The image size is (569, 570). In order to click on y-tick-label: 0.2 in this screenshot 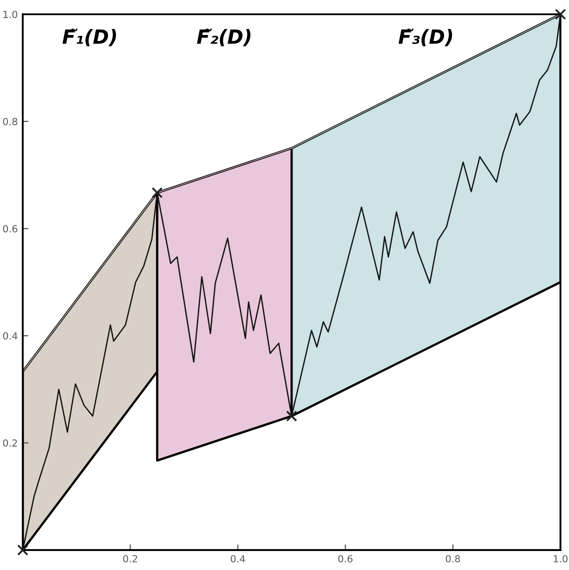, I will do `click(10, 443)`.